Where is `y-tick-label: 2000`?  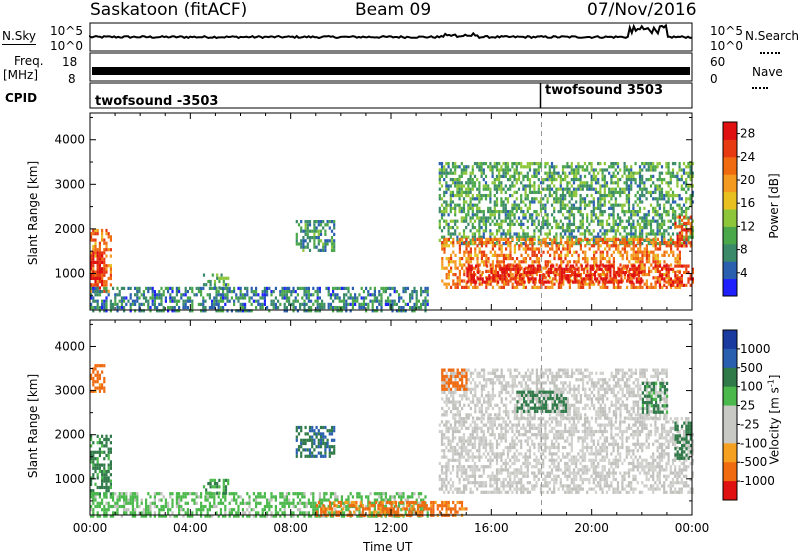 y-tick-label: 2000 is located at coordinates (69, 229).